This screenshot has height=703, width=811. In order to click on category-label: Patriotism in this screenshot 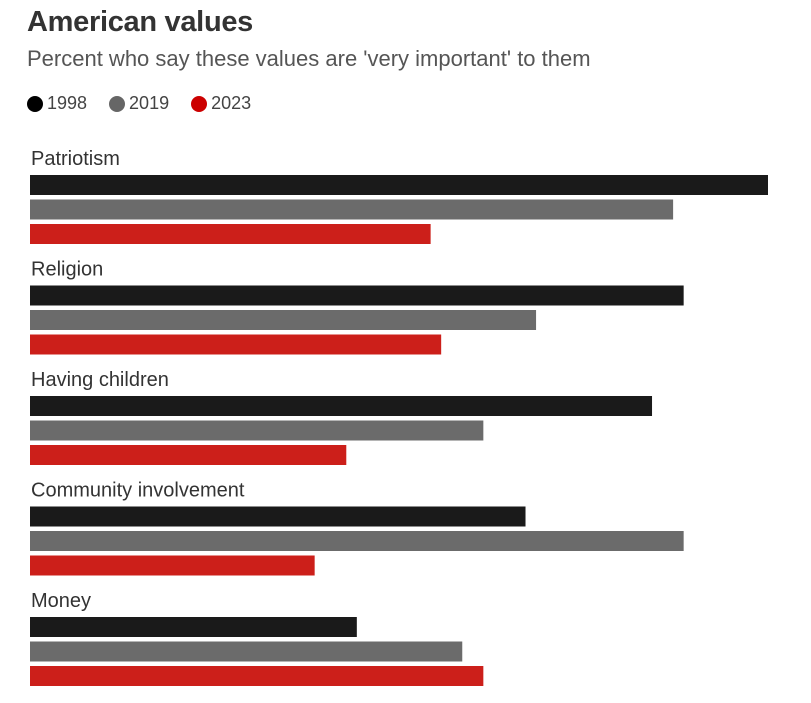, I will do `click(75, 159)`.